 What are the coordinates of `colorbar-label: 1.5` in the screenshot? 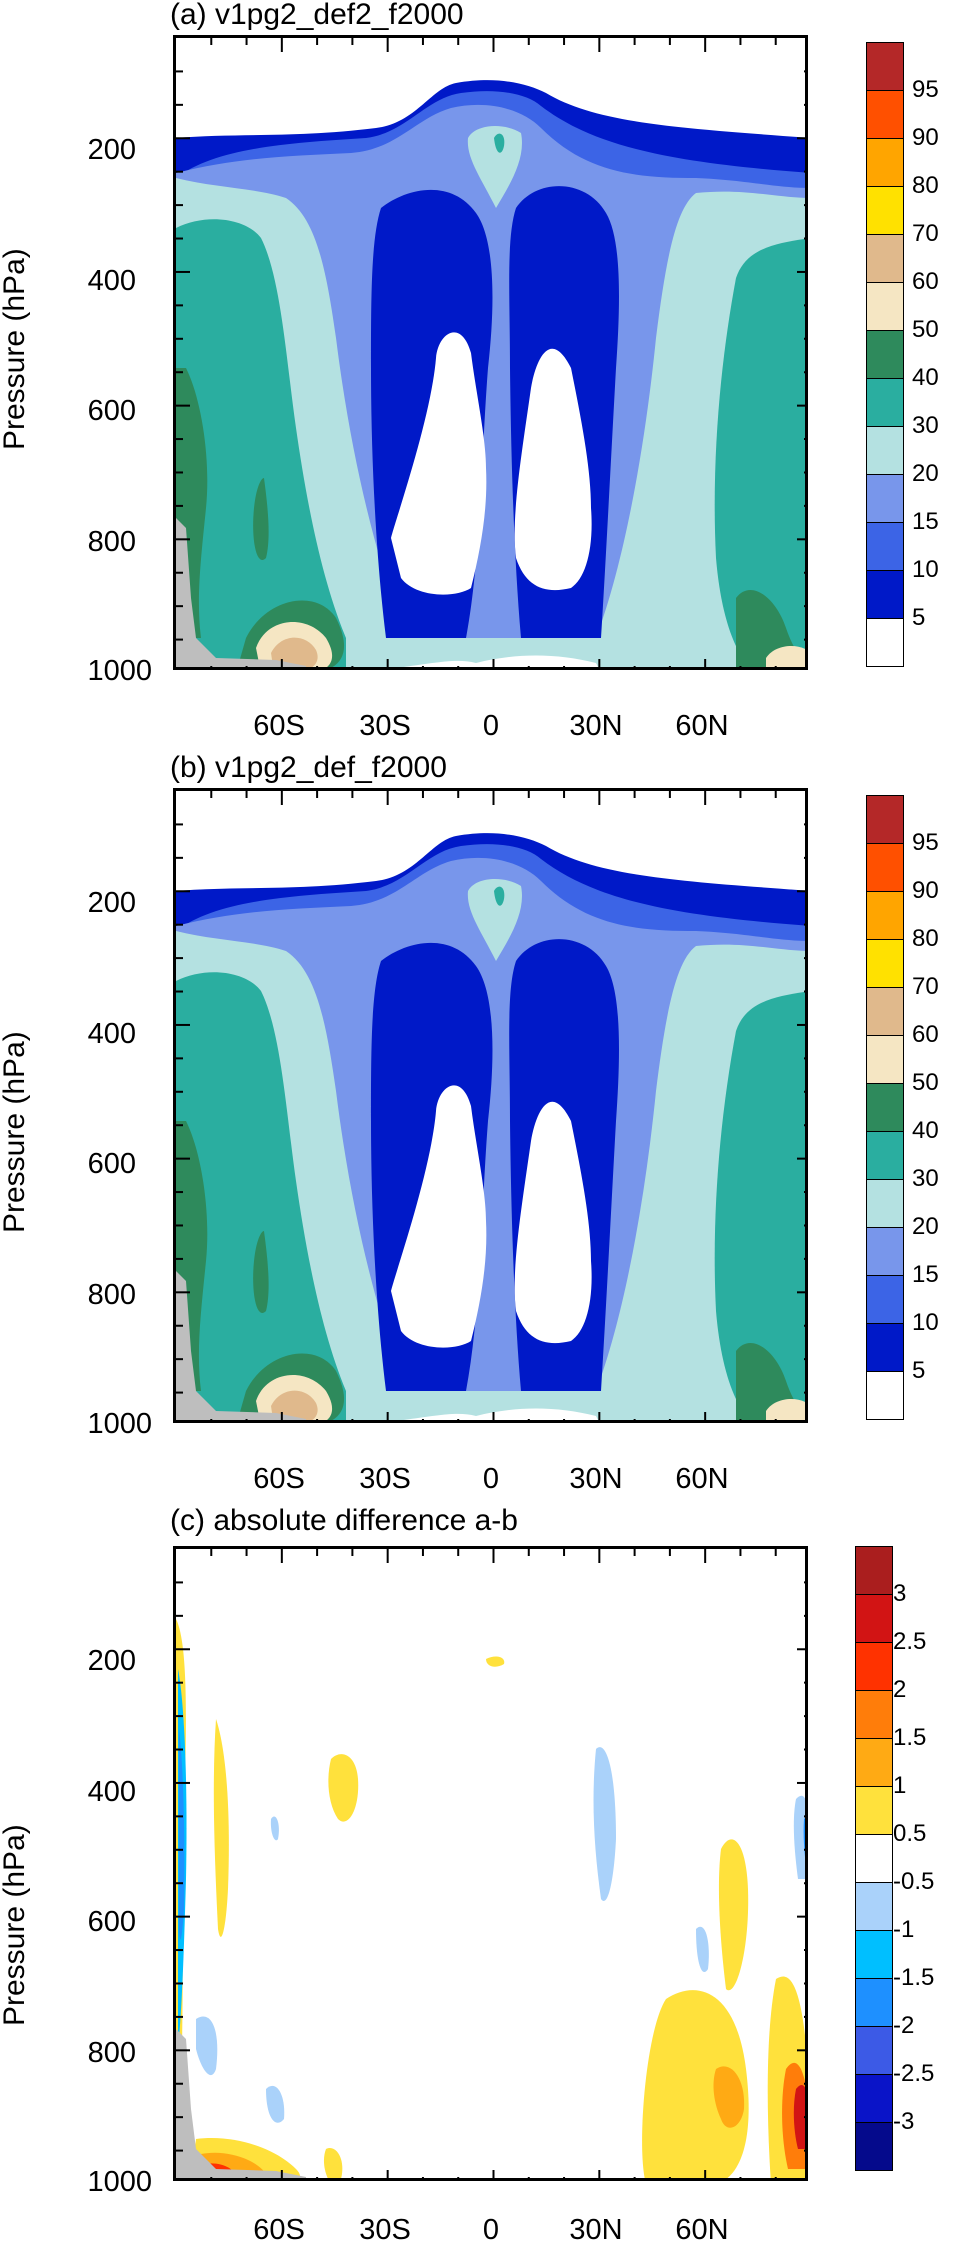 It's located at (910, 1737).